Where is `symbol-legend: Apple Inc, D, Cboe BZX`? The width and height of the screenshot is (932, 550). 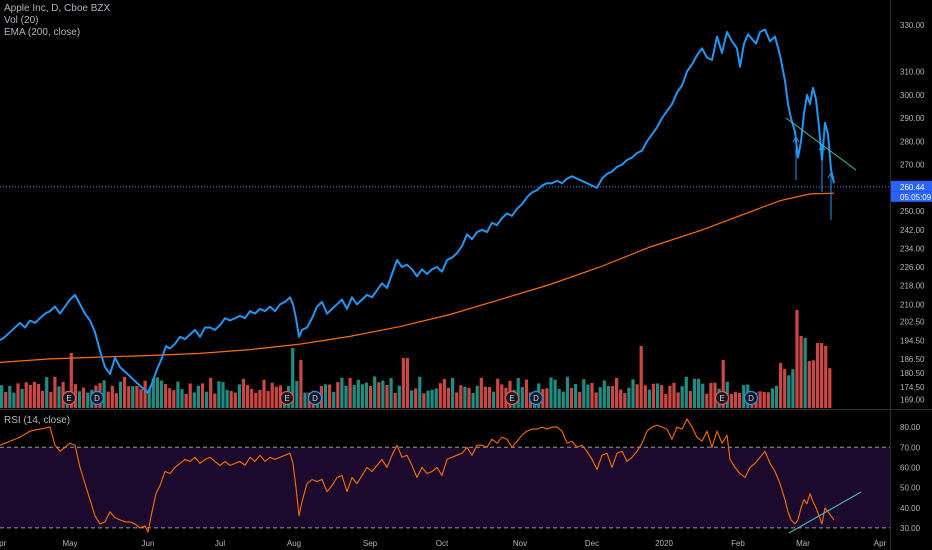 symbol-legend: Apple Inc, D, Cboe BZX is located at coordinates (57, 8).